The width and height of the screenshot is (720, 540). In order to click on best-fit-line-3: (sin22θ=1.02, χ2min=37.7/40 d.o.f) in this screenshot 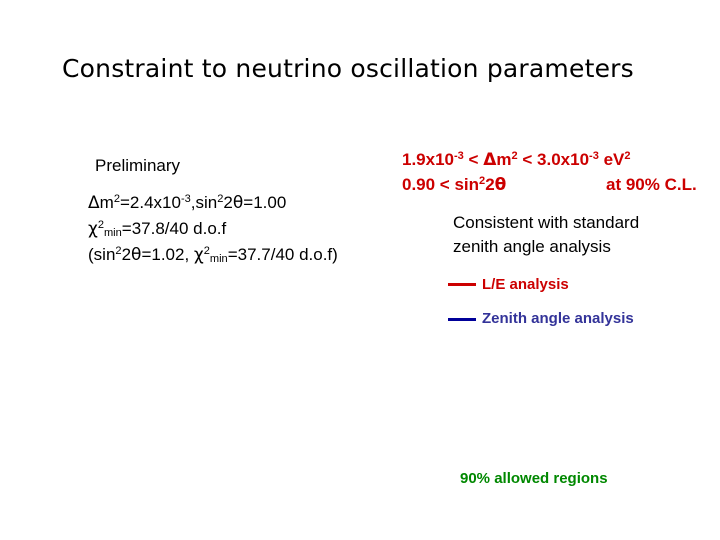, I will do `click(213, 255)`.